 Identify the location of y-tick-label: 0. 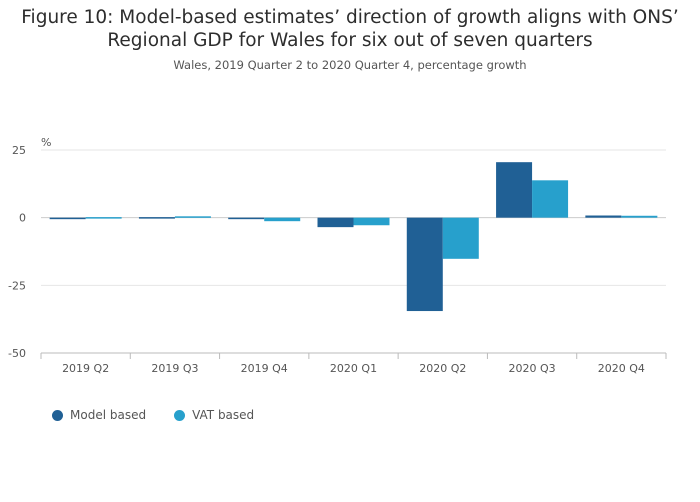
(22, 218).